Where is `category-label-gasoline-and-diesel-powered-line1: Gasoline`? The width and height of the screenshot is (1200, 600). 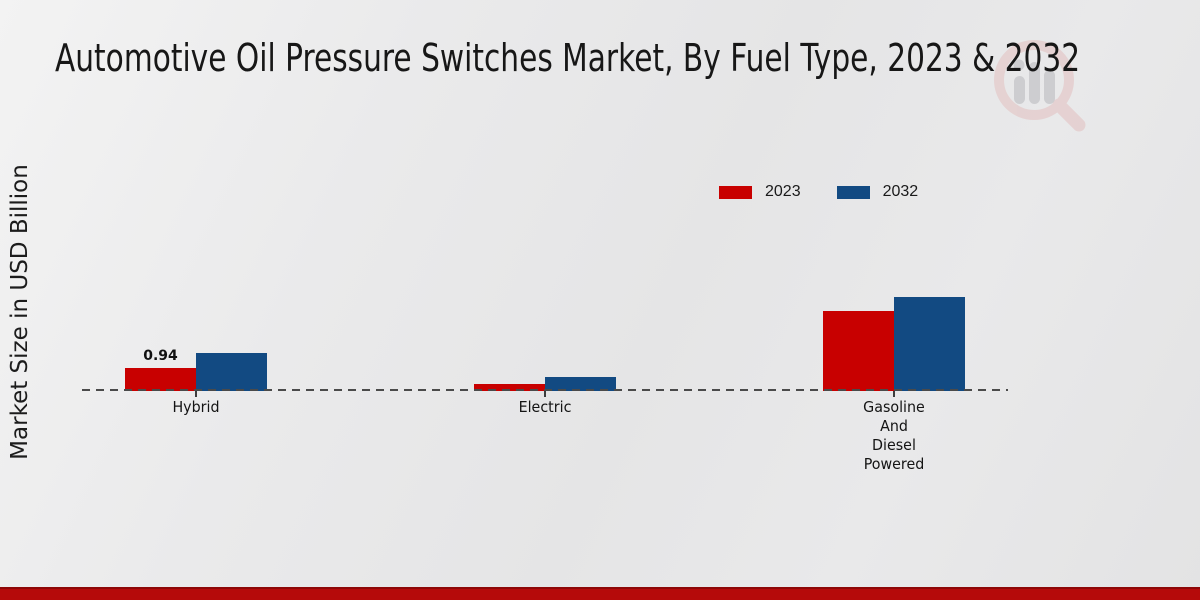
category-label-gasoline-and-diesel-powered-line1: Gasoline is located at coordinates (894, 407).